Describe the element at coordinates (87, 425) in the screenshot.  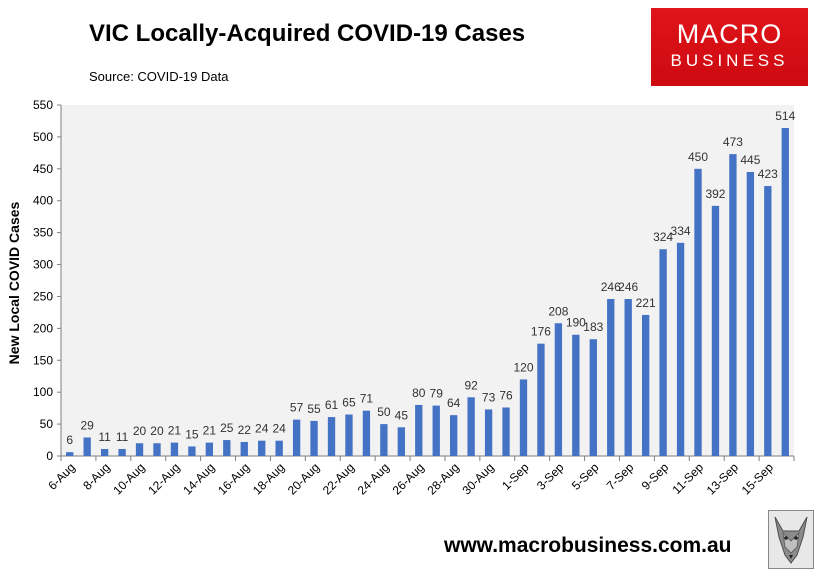
I see `data-label: 29` at that location.